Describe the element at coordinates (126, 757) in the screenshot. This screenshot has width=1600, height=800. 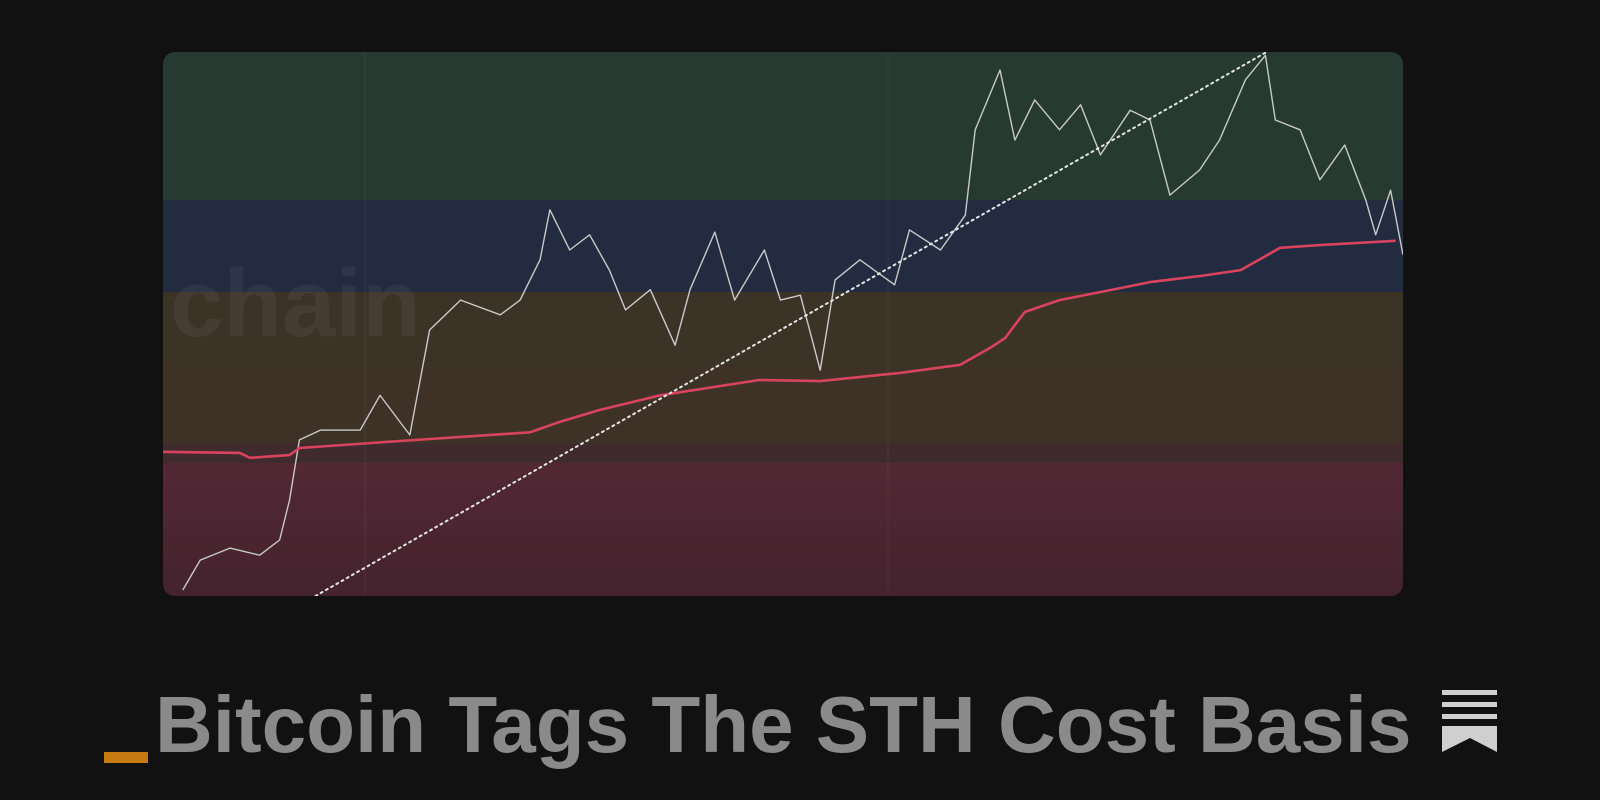
I see `title-accent` at that location.